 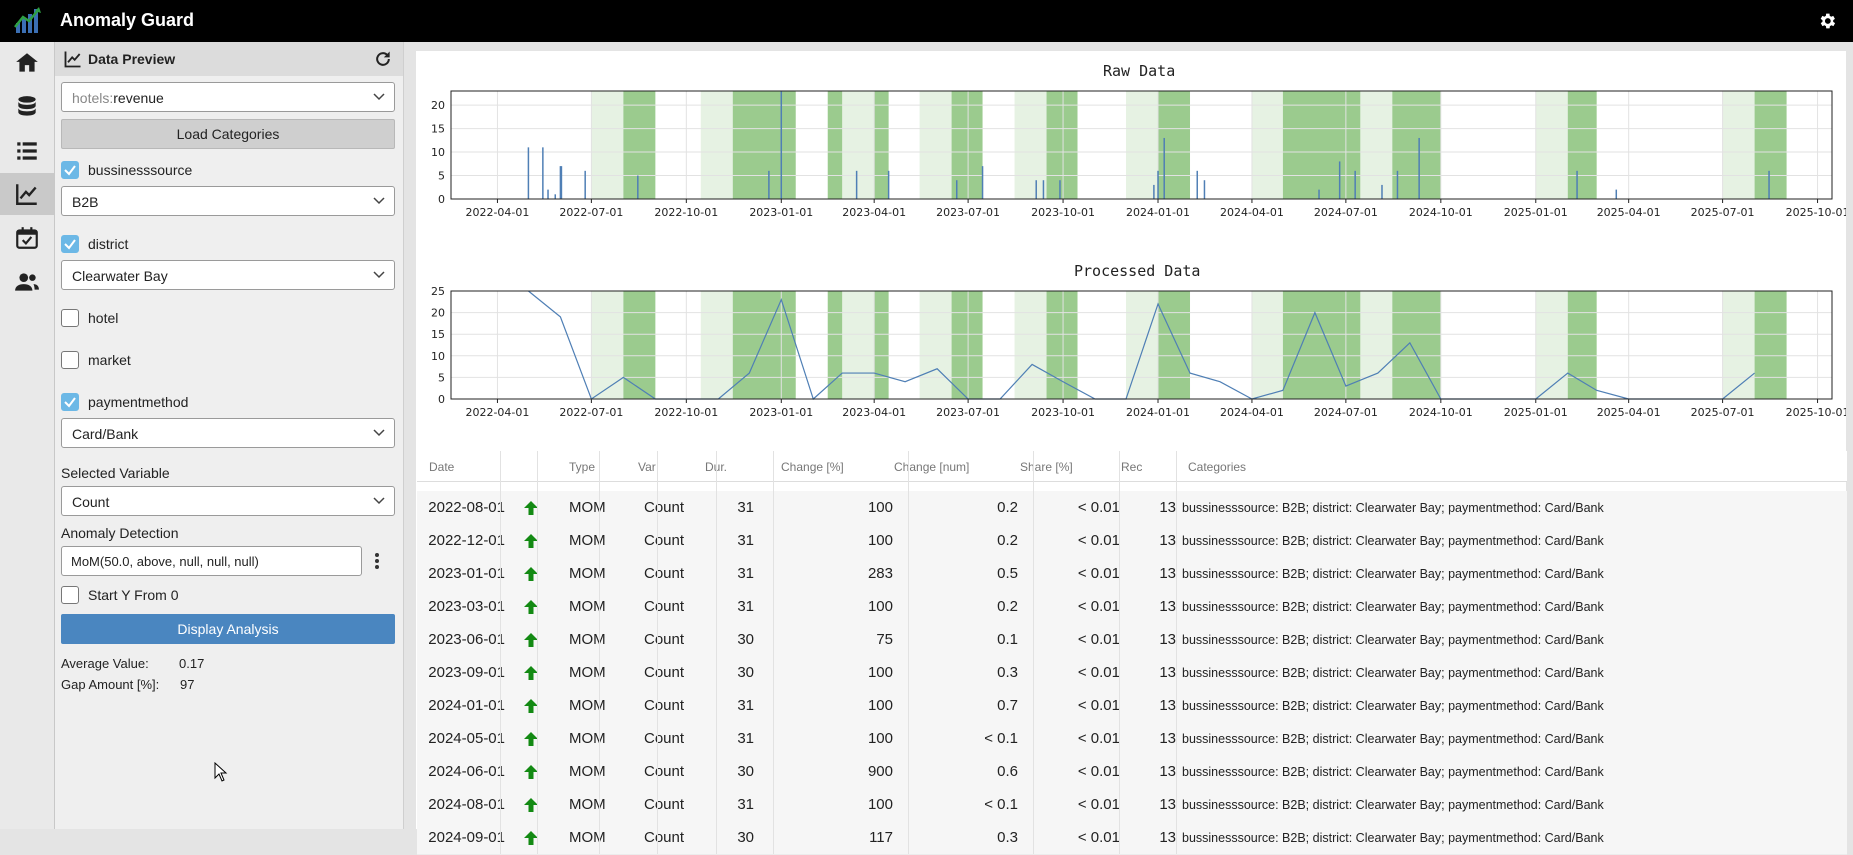 What do you see at coordinates (1132, 467) in the screenshot?
I see `col-rec: Rec` at bounding box center [1132, 467].